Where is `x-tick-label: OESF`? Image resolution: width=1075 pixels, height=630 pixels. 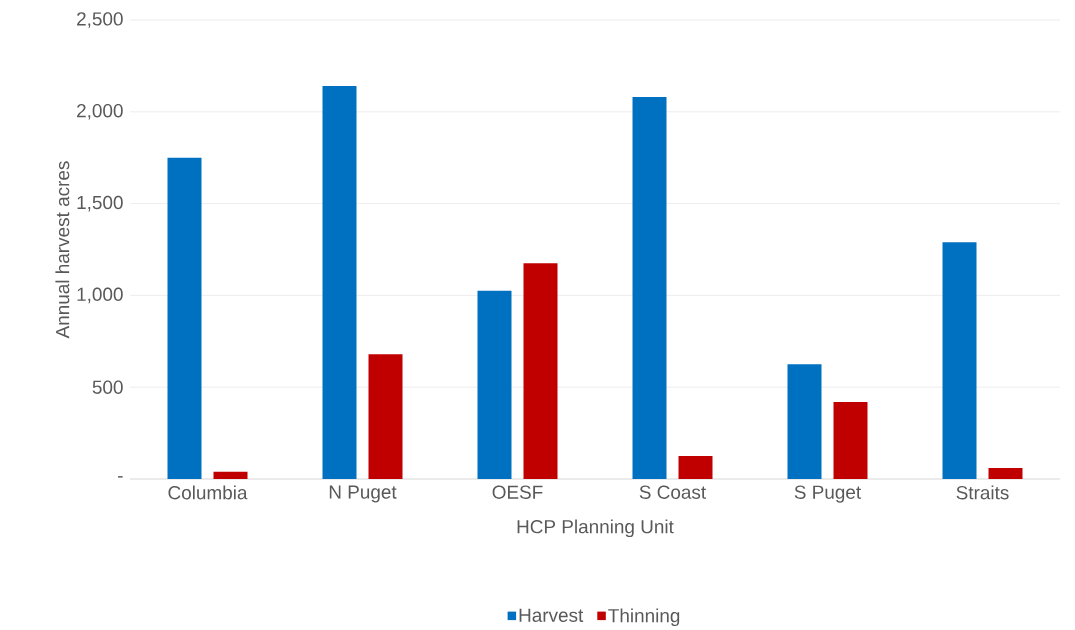
x-tick-label: OESF is located at coordinates (517, 492).